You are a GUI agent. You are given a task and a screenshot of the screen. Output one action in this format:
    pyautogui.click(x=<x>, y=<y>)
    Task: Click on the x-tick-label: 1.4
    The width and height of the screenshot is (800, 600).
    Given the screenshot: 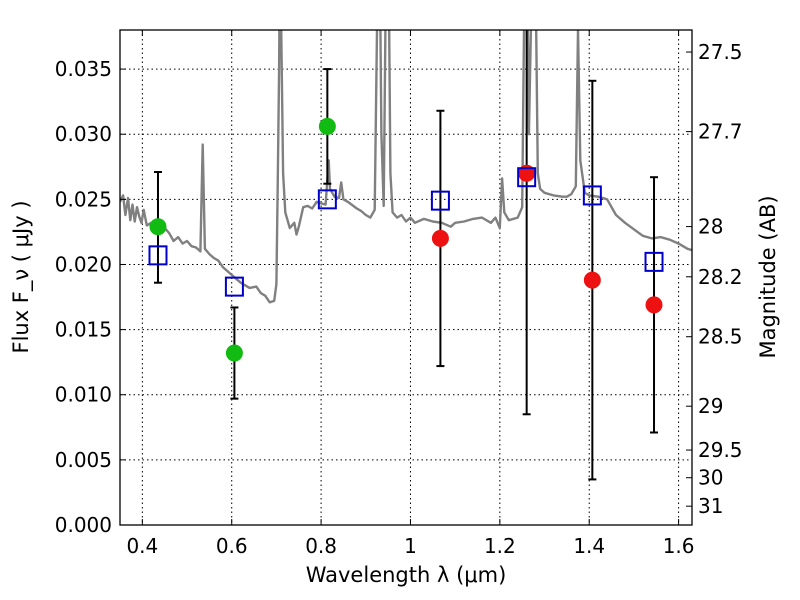 What is the action you would take?
    pyautogui.click(x=589, y=546)
    